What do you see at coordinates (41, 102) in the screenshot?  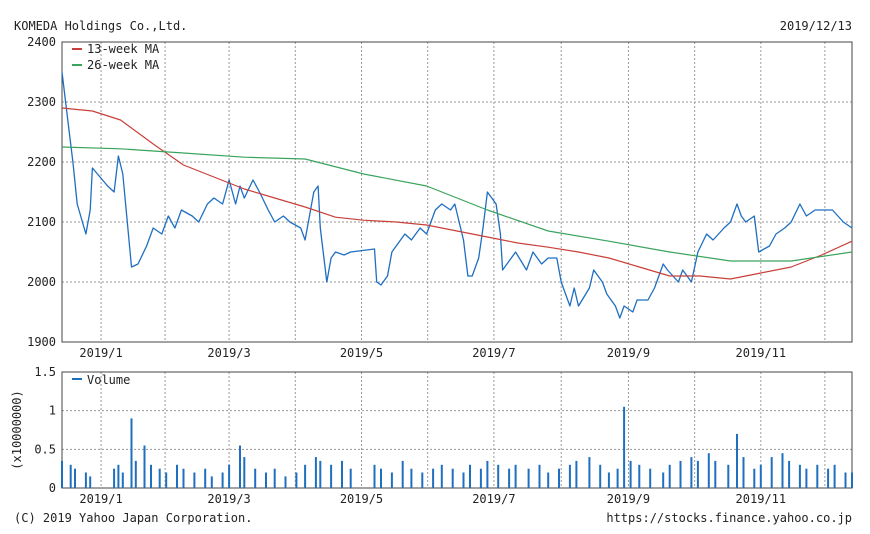 I see `y-tick-label: 2300` at bounding box center [41, 102].